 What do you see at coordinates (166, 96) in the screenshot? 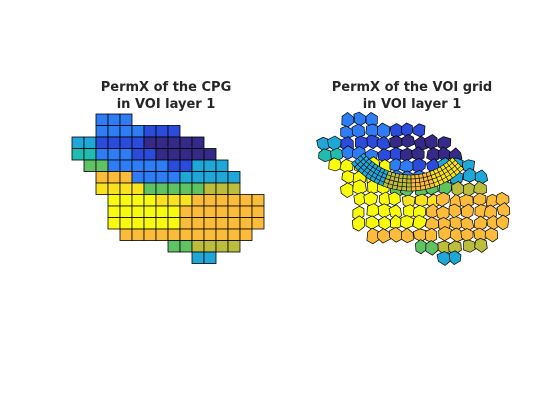
I see `left-panel-title: PermX of the CPG in VOI layer 1` at bounding box center [166, 96].